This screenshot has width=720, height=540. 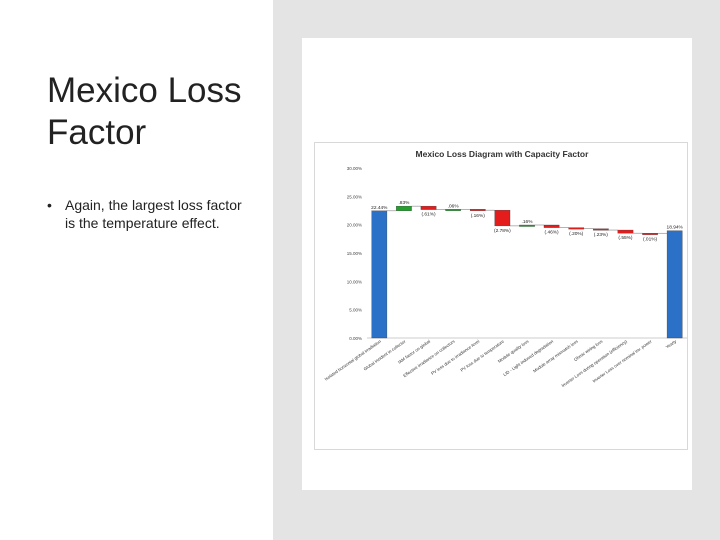 I want to click on chart-title: Mexico Loss Diagram with Capacity Factor, so click(x=503, y=154).